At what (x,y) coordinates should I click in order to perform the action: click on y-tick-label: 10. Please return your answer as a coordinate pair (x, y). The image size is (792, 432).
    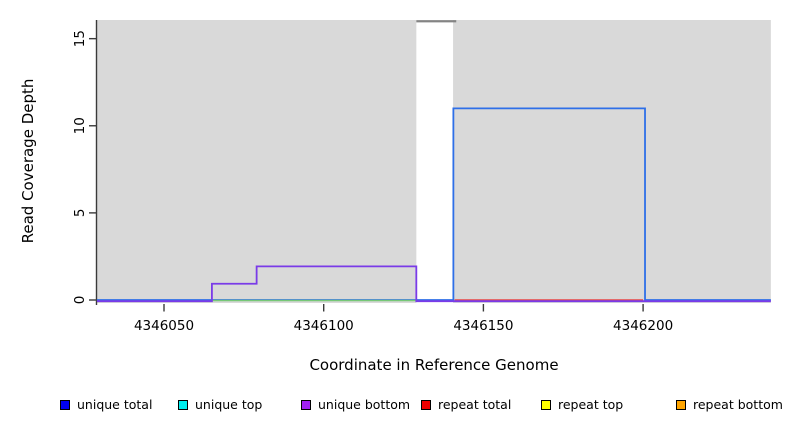
    Looking at the image, I should click on (80, 125).